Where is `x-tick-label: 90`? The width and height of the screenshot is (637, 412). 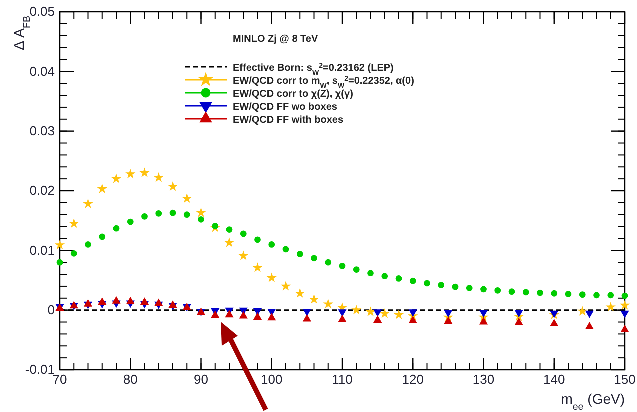 x-tick-label: 90 is located at coordinates (201, 380).